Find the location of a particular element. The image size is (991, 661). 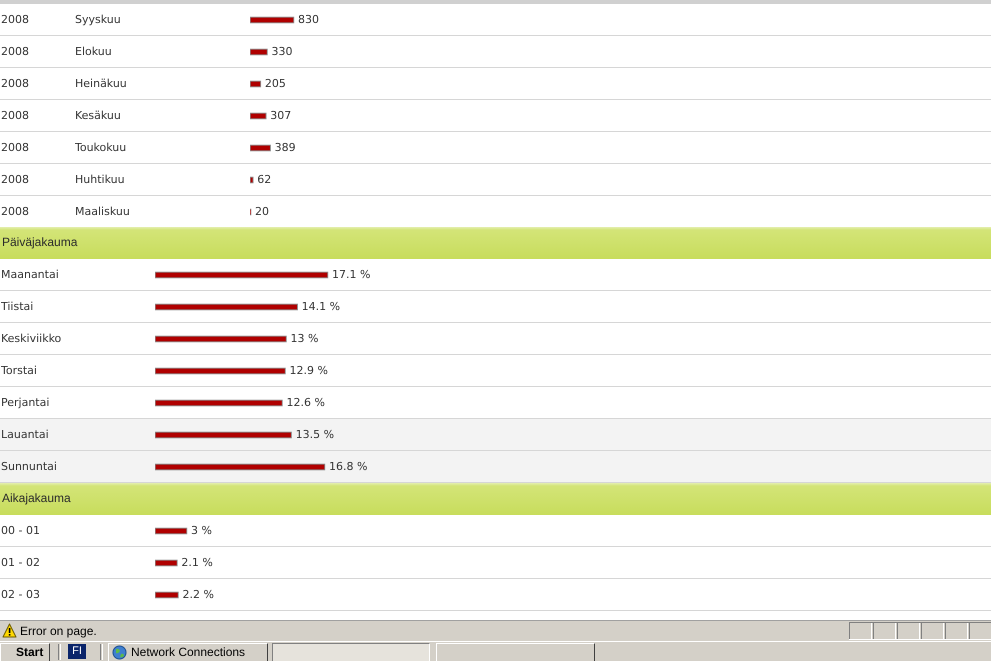

y-tick-label: Perjantai is located at coordinates (25, 402).